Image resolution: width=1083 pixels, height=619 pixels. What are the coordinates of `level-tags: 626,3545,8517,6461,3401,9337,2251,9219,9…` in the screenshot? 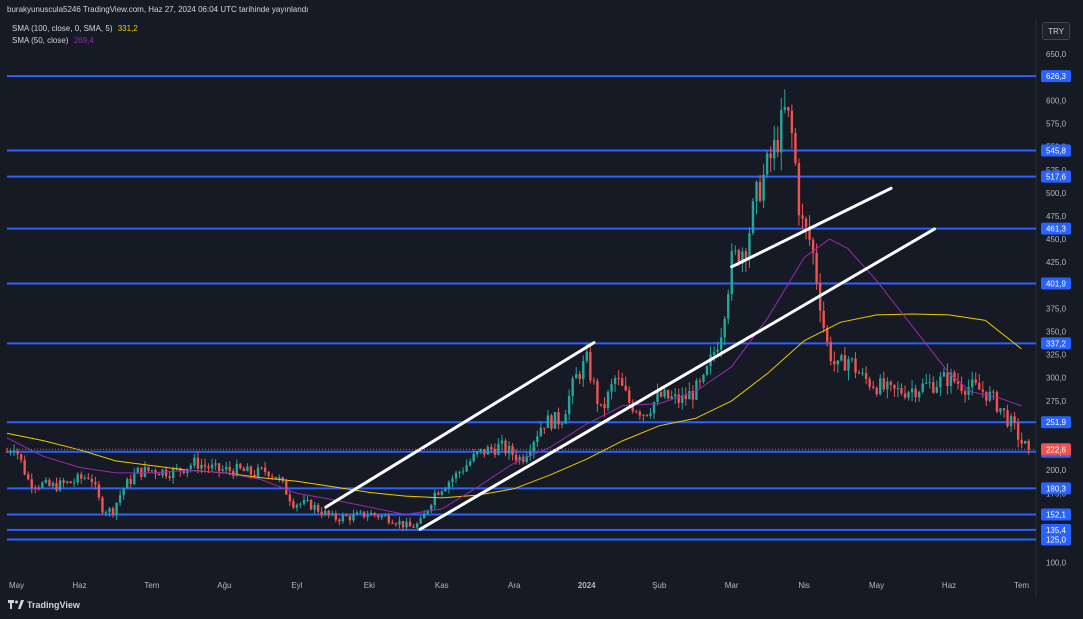 It's located at (1056, 308).